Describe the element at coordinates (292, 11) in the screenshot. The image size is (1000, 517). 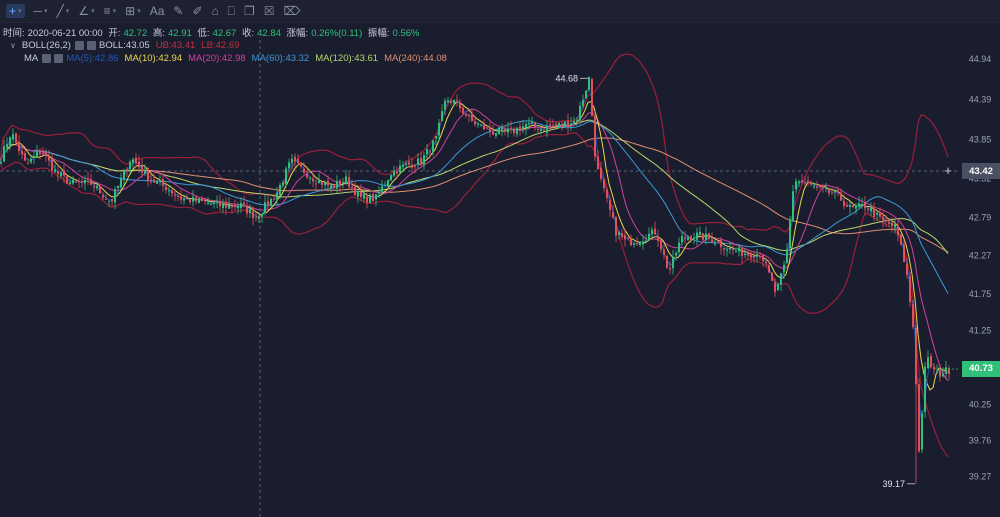
I see `delete-tool-button: ⌦` at that location.